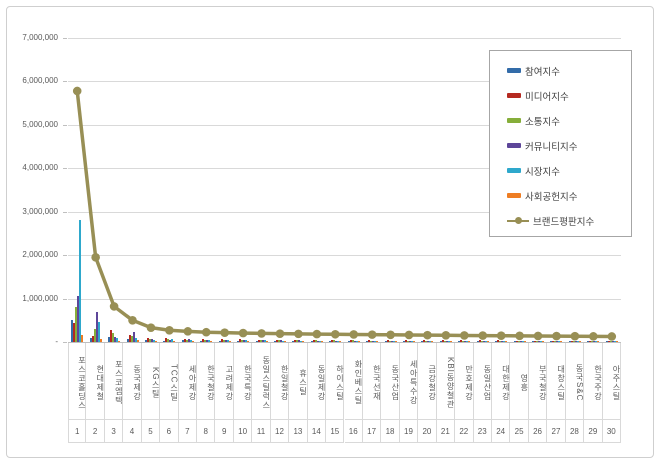 The height and width of the screenshot is (464, 660). Describe the element at coordinates (612, 381) in the screenshot. I see `x-category-label: 아주스틸` at that location.